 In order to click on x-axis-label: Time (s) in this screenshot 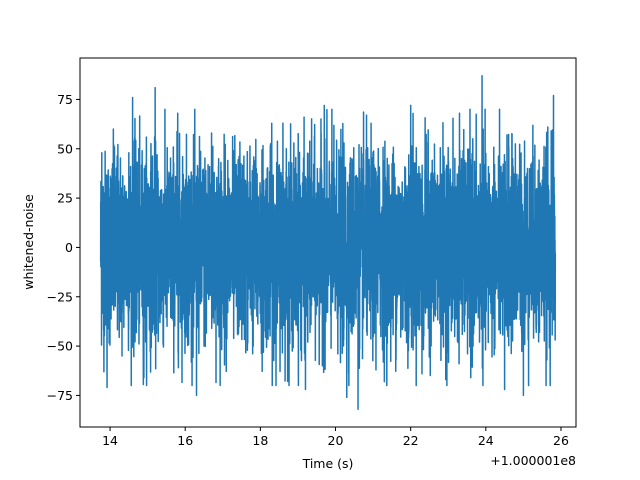, I will do `click(328, 463)`.